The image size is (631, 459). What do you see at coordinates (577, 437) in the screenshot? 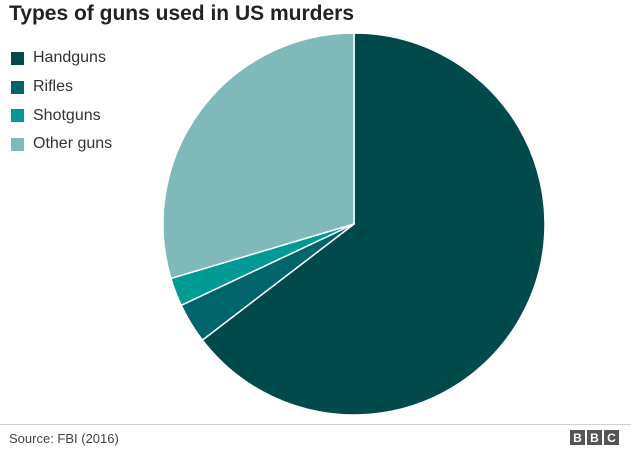
I see `bbc-logo-letter-b1: B` at bounding box center [577, 437].